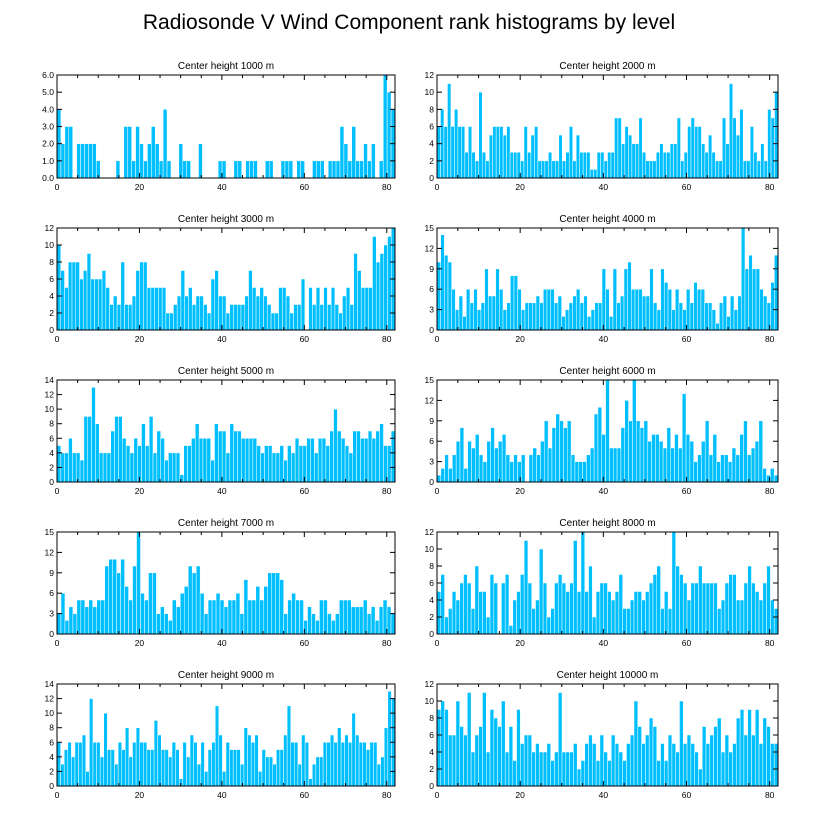 The width and height of the screenshot is (818, 824). Describe the element at coordinates (431, 786) in the screenshot. I see `y-tick-label: 0` at that location.